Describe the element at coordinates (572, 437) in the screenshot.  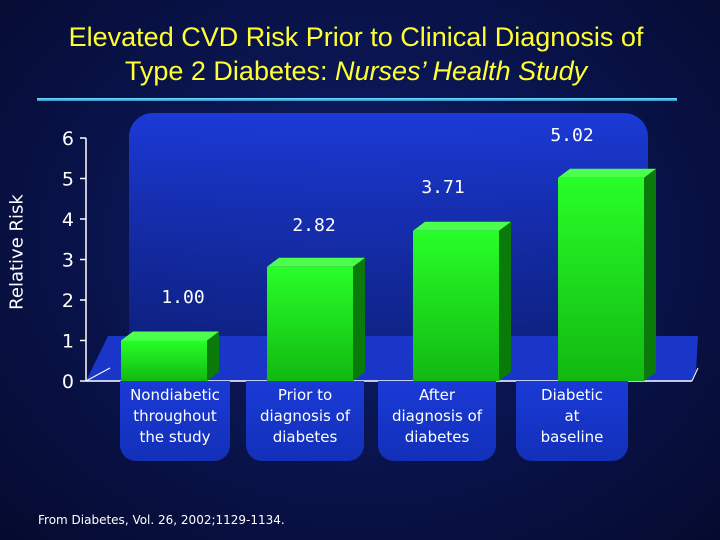
I see `category-label-line: baseline` at that location.